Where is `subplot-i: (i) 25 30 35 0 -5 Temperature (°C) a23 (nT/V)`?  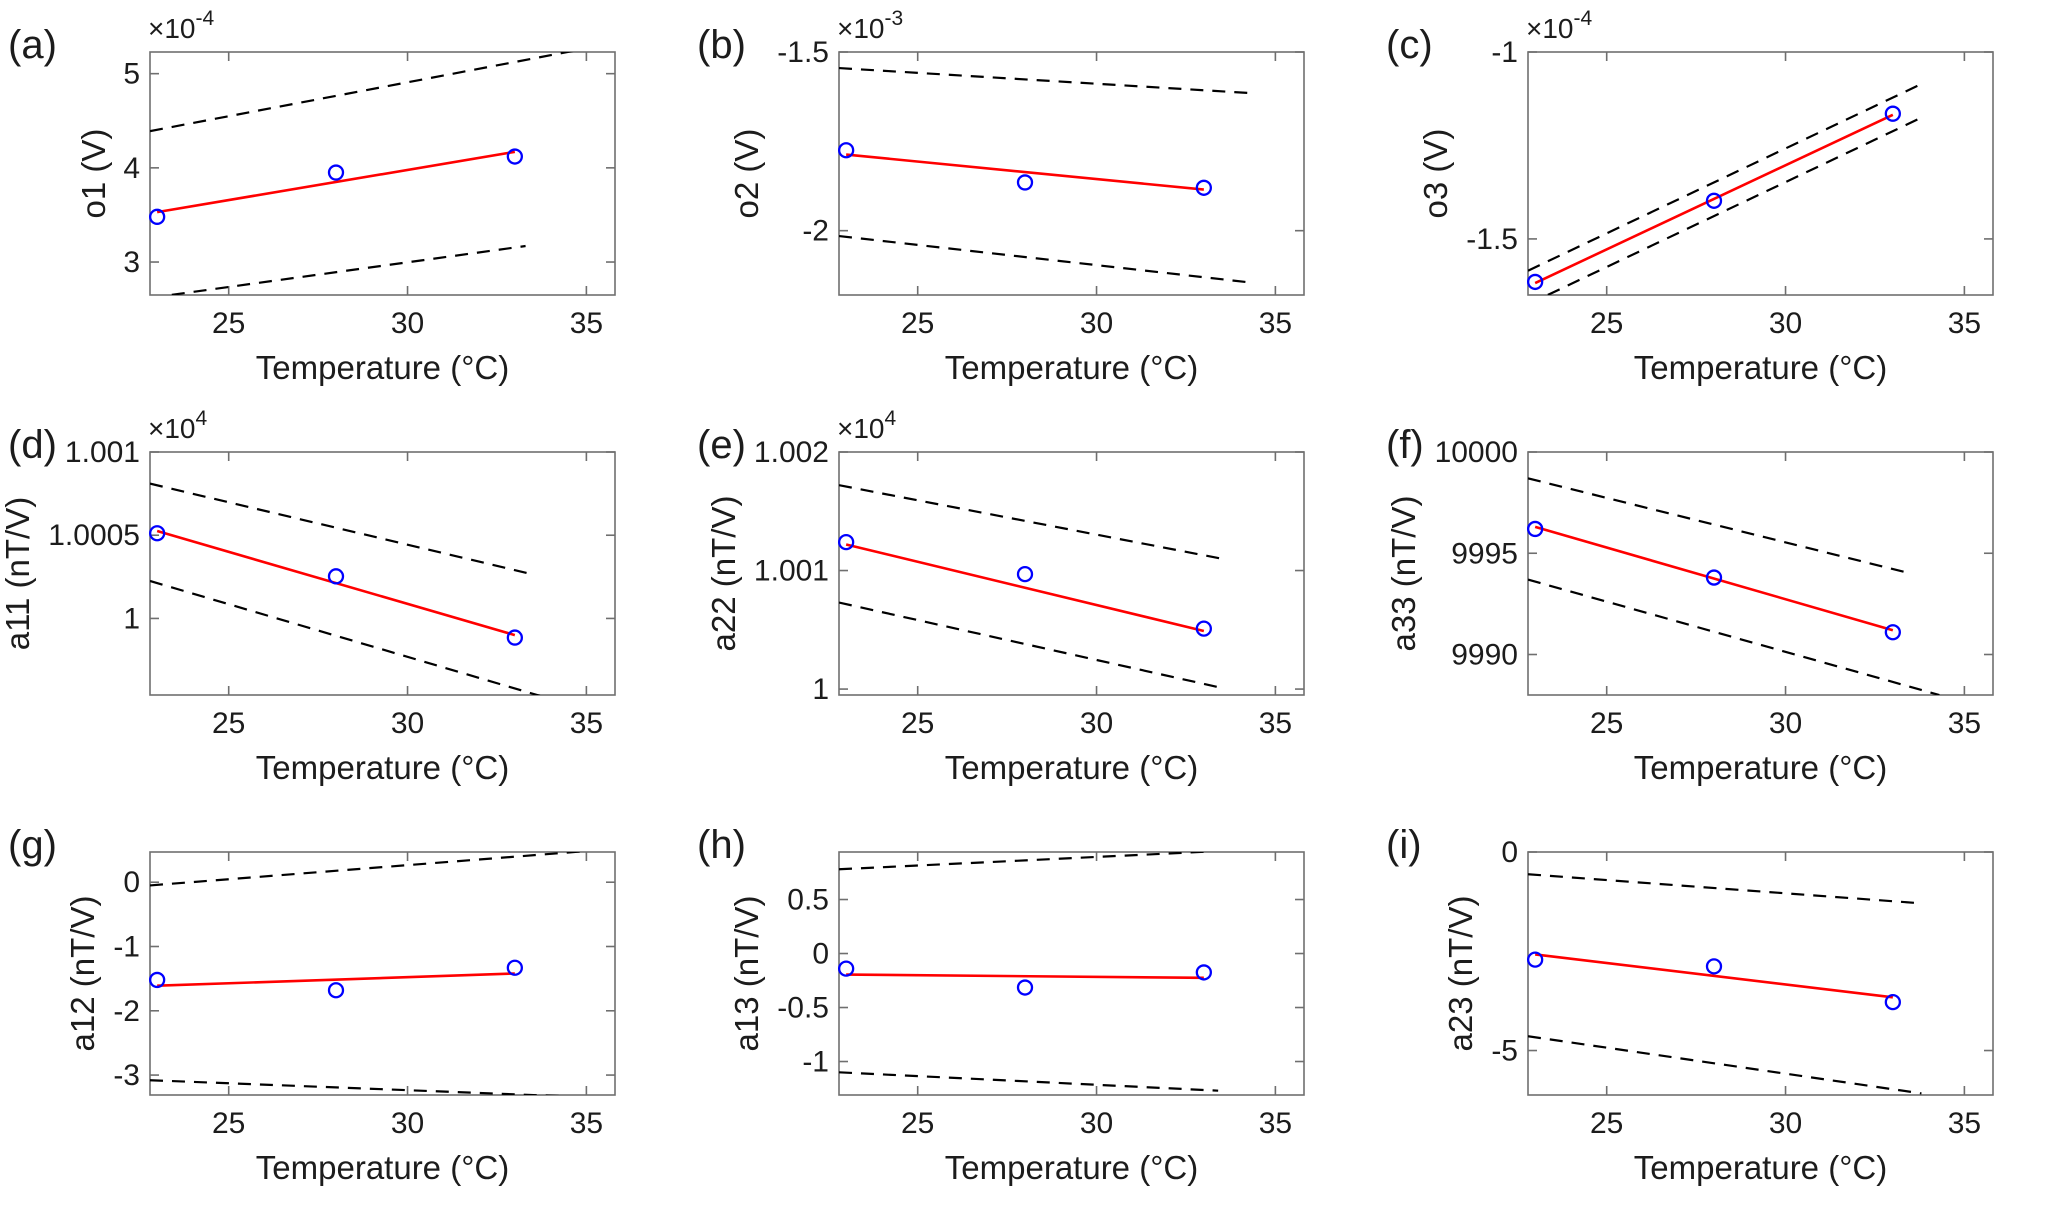 subplot-i: (i) 25 30 35 0 -5 Temperature (°C) a23 (nT/V) is located at coordinates (1722, 1000).